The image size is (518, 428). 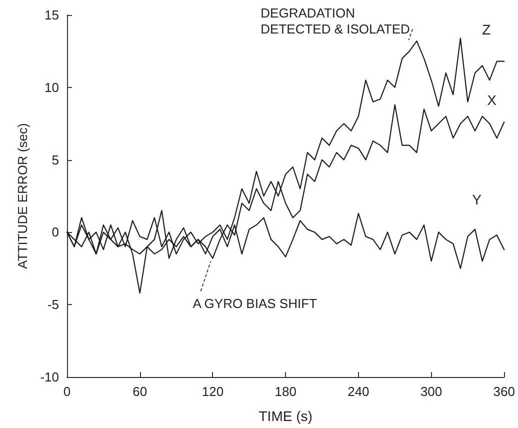 What do you see at coordinates (55, 160) in the screenshot?
I see `y-tick-label: 5` at bounding box center [55, 160].